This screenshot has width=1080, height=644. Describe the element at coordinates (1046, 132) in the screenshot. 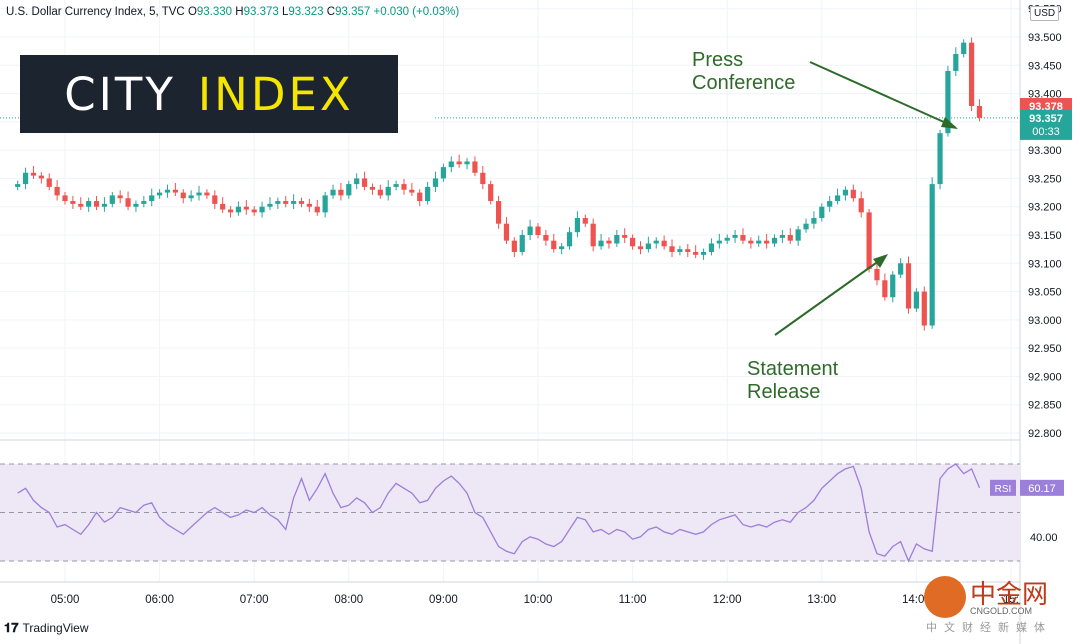

I see `countdown-label: 00:33` at that location.